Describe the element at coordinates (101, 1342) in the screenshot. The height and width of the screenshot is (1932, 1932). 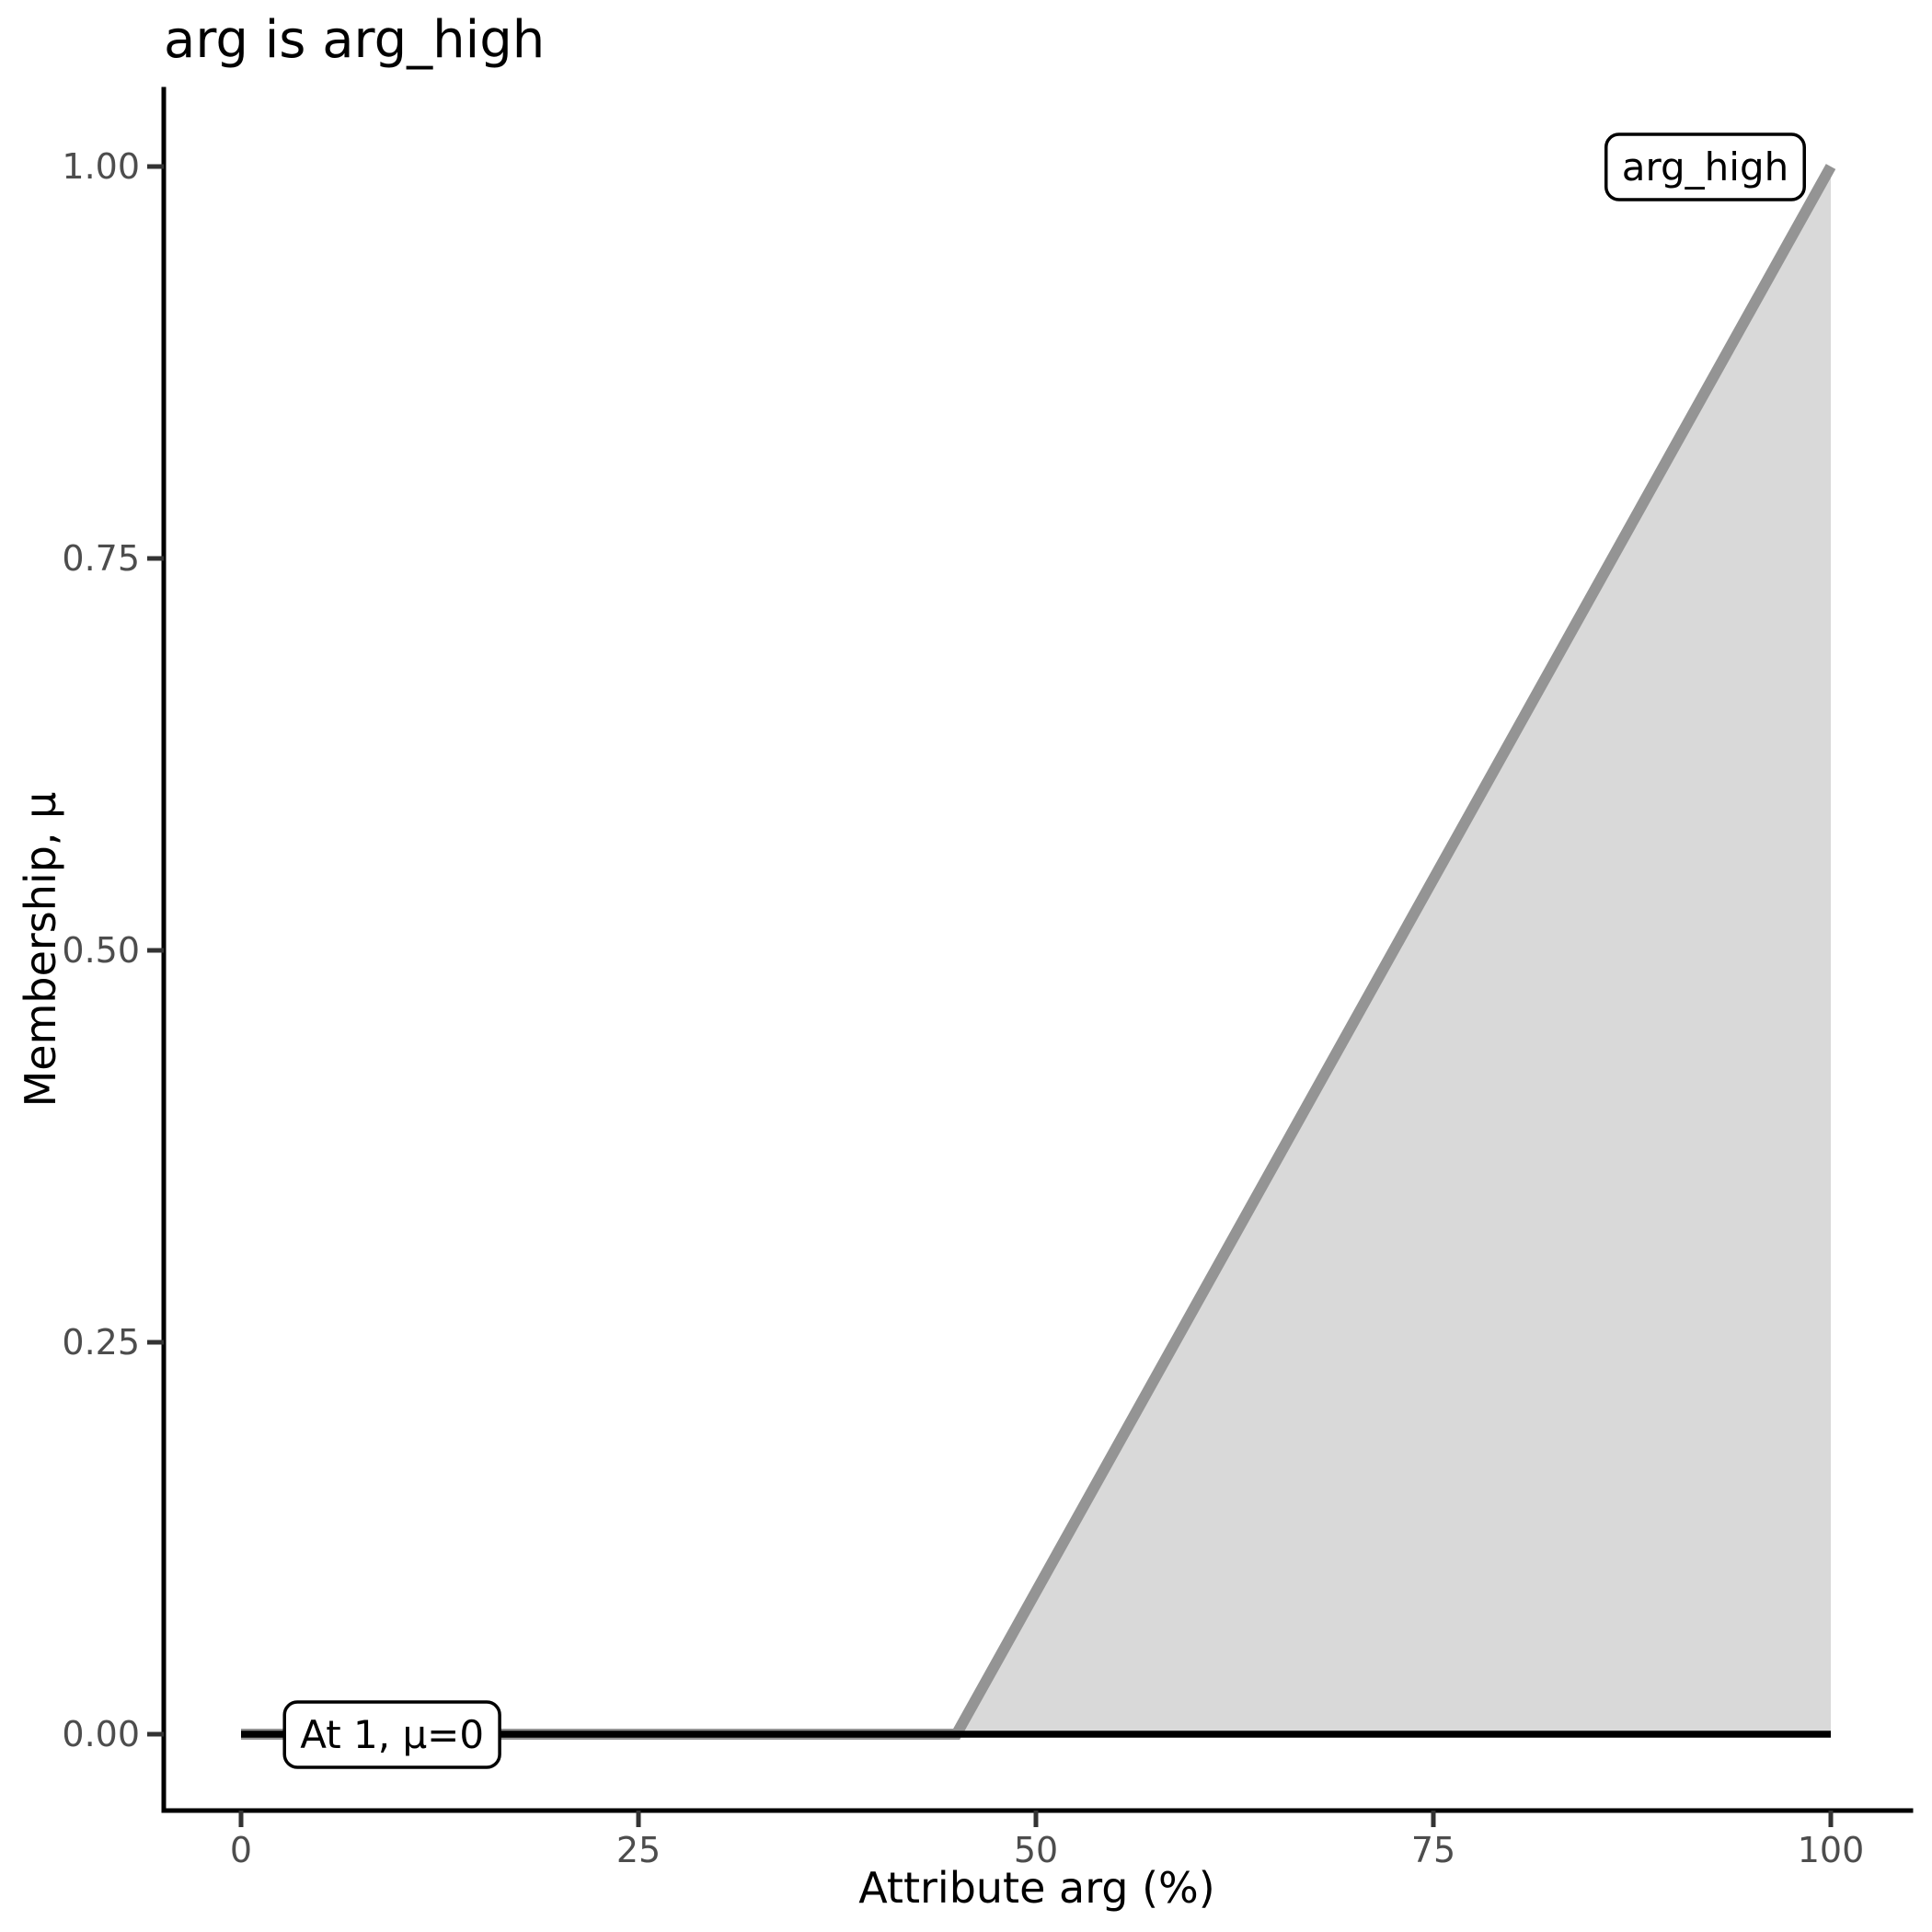
I see `y-tick-label: 0.25` at that location.